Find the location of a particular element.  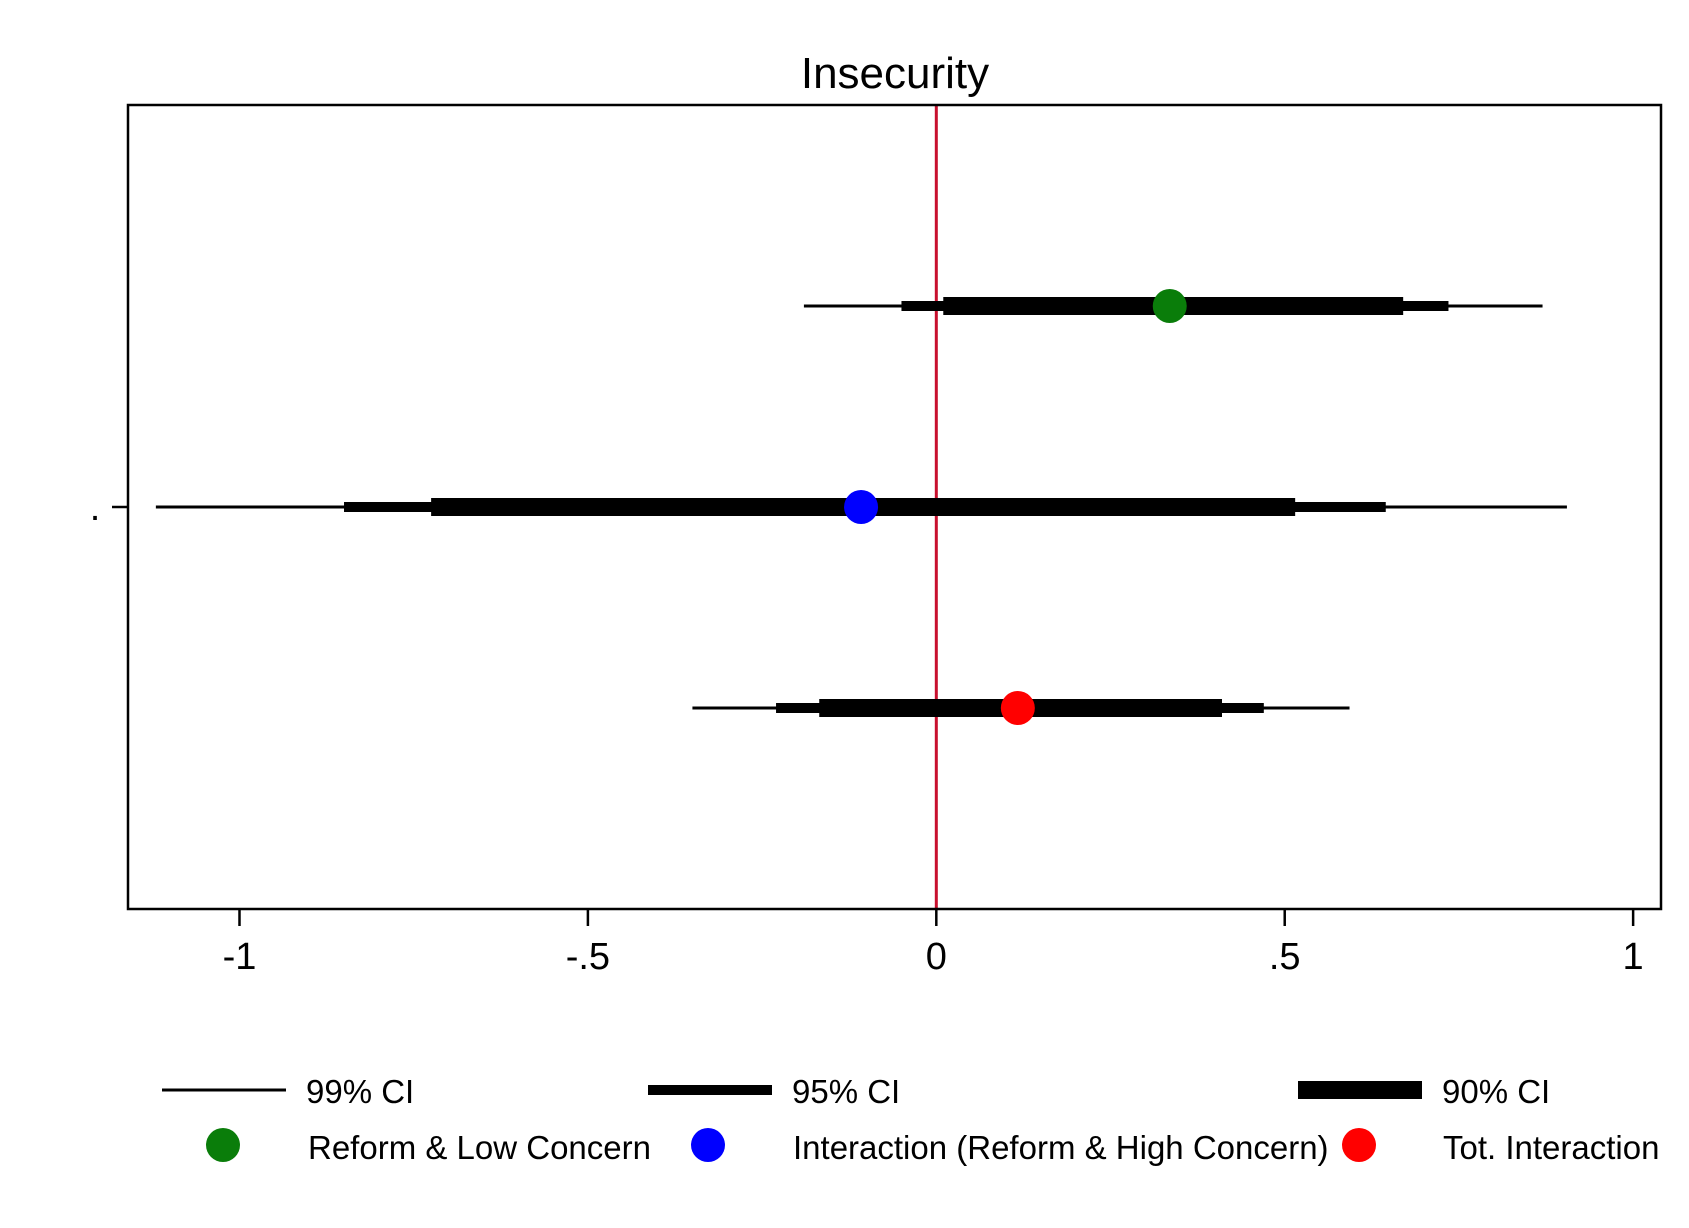

legend-label-series-3: Tot. Interaction is located at coordinates (1551, 1147).